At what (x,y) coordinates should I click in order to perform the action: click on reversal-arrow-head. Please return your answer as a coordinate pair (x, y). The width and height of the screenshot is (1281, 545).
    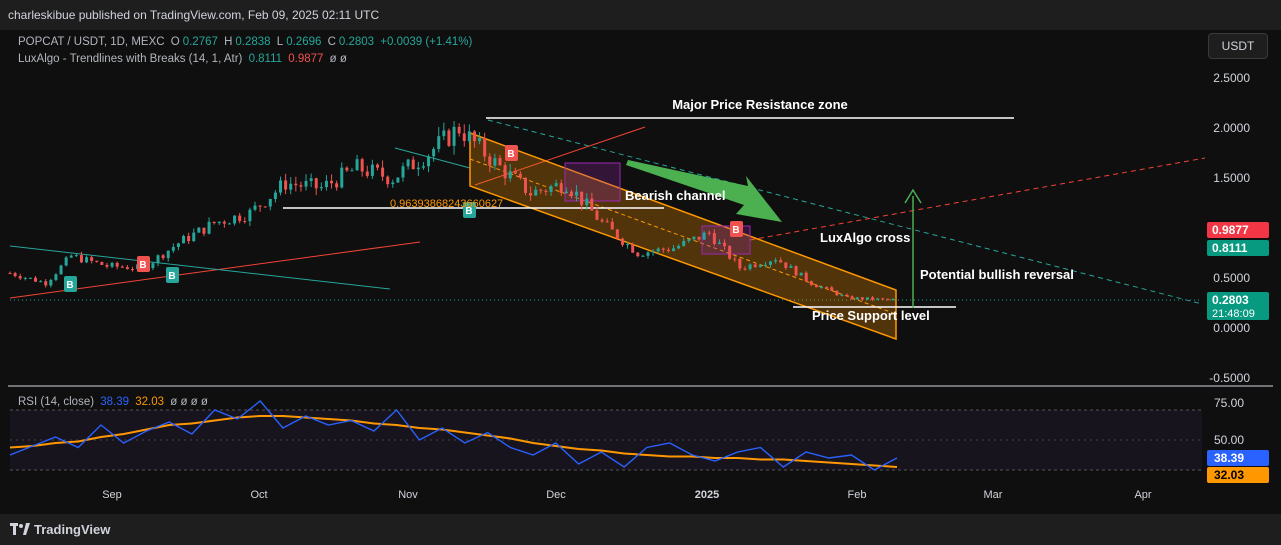
    Looking at the image, I should click on (913, 196).